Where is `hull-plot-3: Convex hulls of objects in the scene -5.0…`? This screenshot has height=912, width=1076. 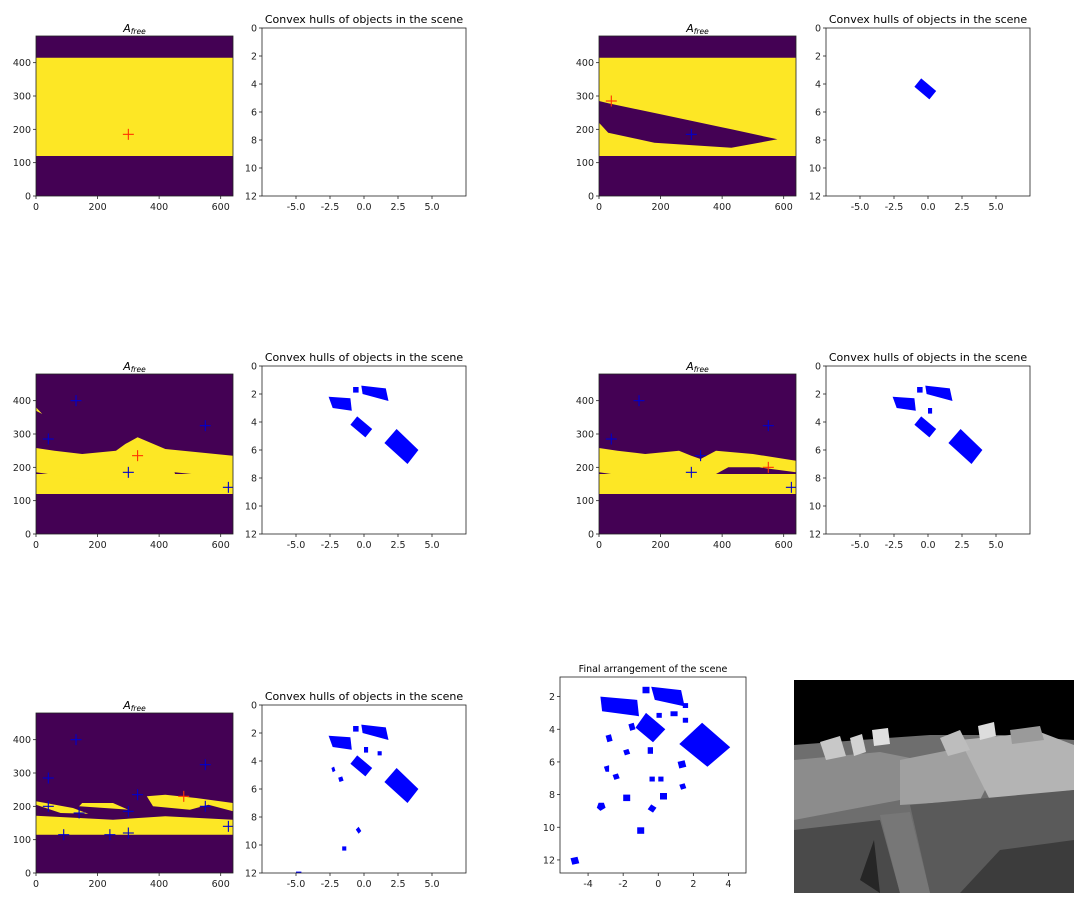 hull-plot-3: Convex hulls of objects in the scene -5.0… is located at coordinates (920, 113).